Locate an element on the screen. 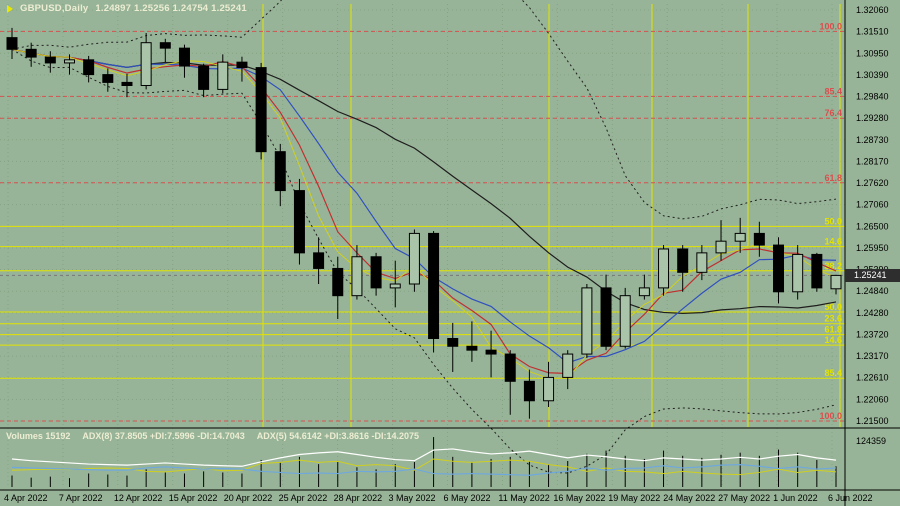  price-axis-label: 1.31510 is located at coordinates (872, 32).